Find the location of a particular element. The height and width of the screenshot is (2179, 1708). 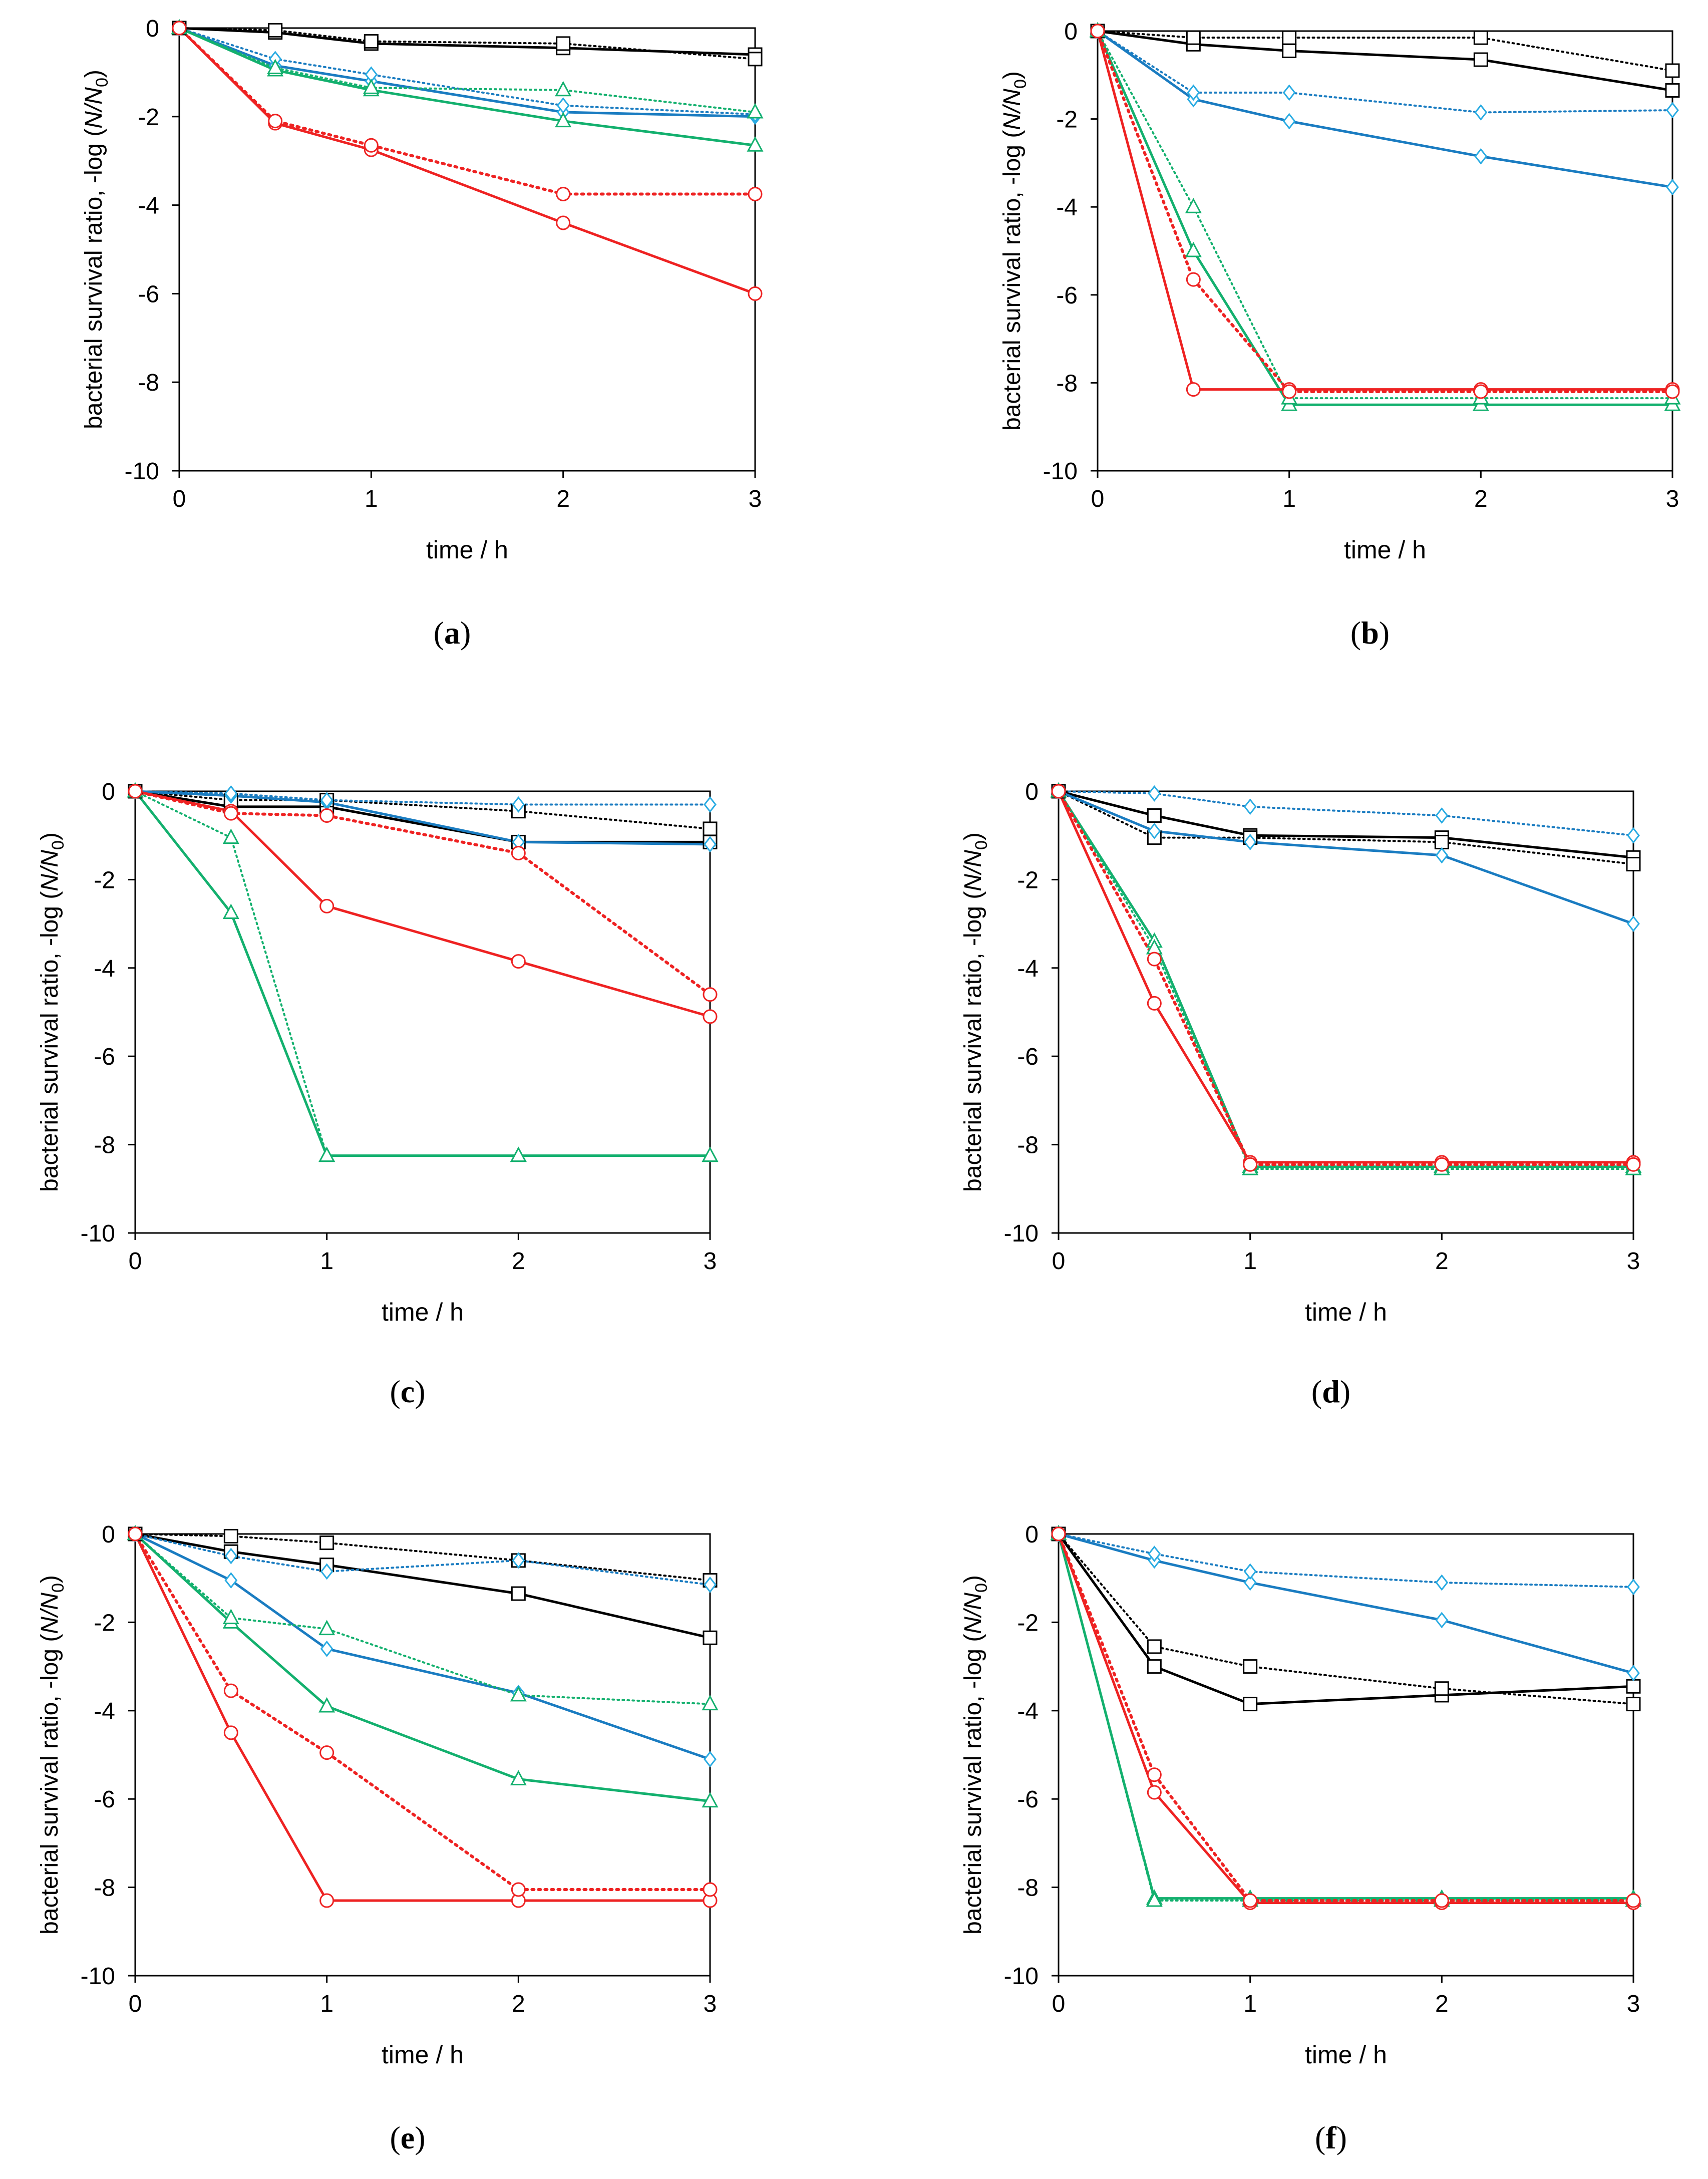

x-tick-label: 3 is located at coordinates (1672, 499).